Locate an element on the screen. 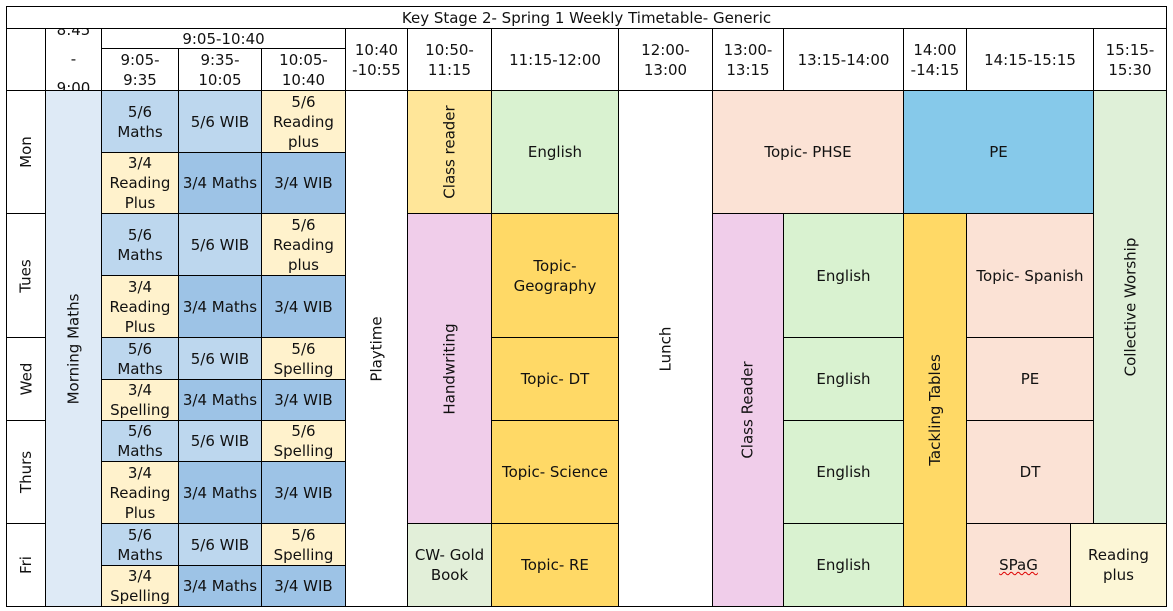 The image size is (1173, 611). topic-phse: Topic- PHSE is located at coordinates (807, 151).